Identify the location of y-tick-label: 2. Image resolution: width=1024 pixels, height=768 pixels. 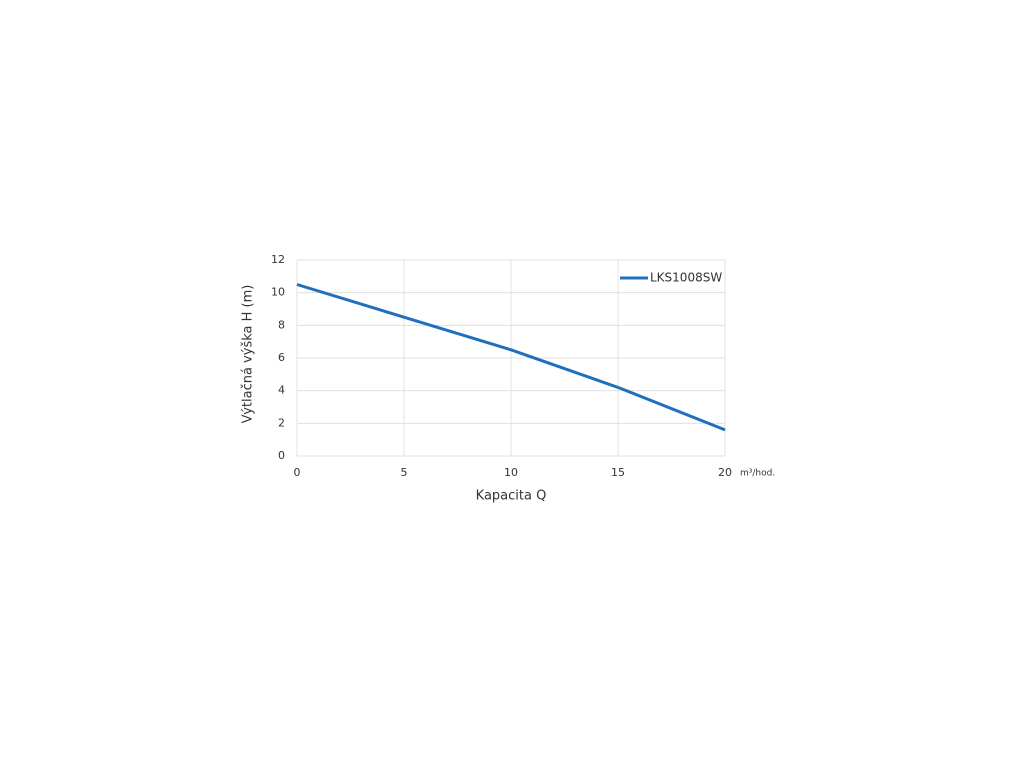
(281, 422).